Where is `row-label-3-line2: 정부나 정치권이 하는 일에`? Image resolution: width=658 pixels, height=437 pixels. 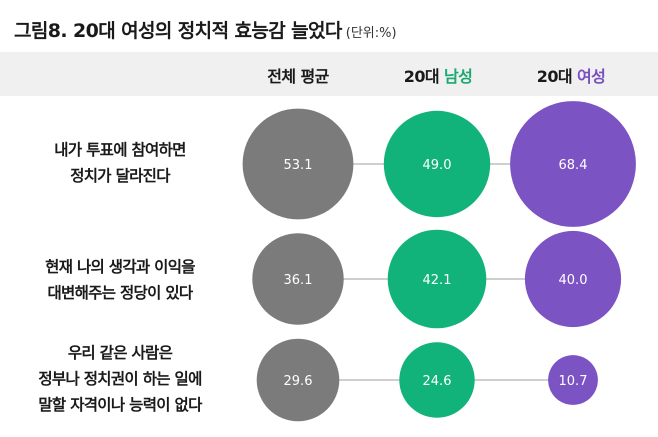 row-label-3-line2: 정부나 정치권이 하는 일에 is located at coordinates (120, 379).